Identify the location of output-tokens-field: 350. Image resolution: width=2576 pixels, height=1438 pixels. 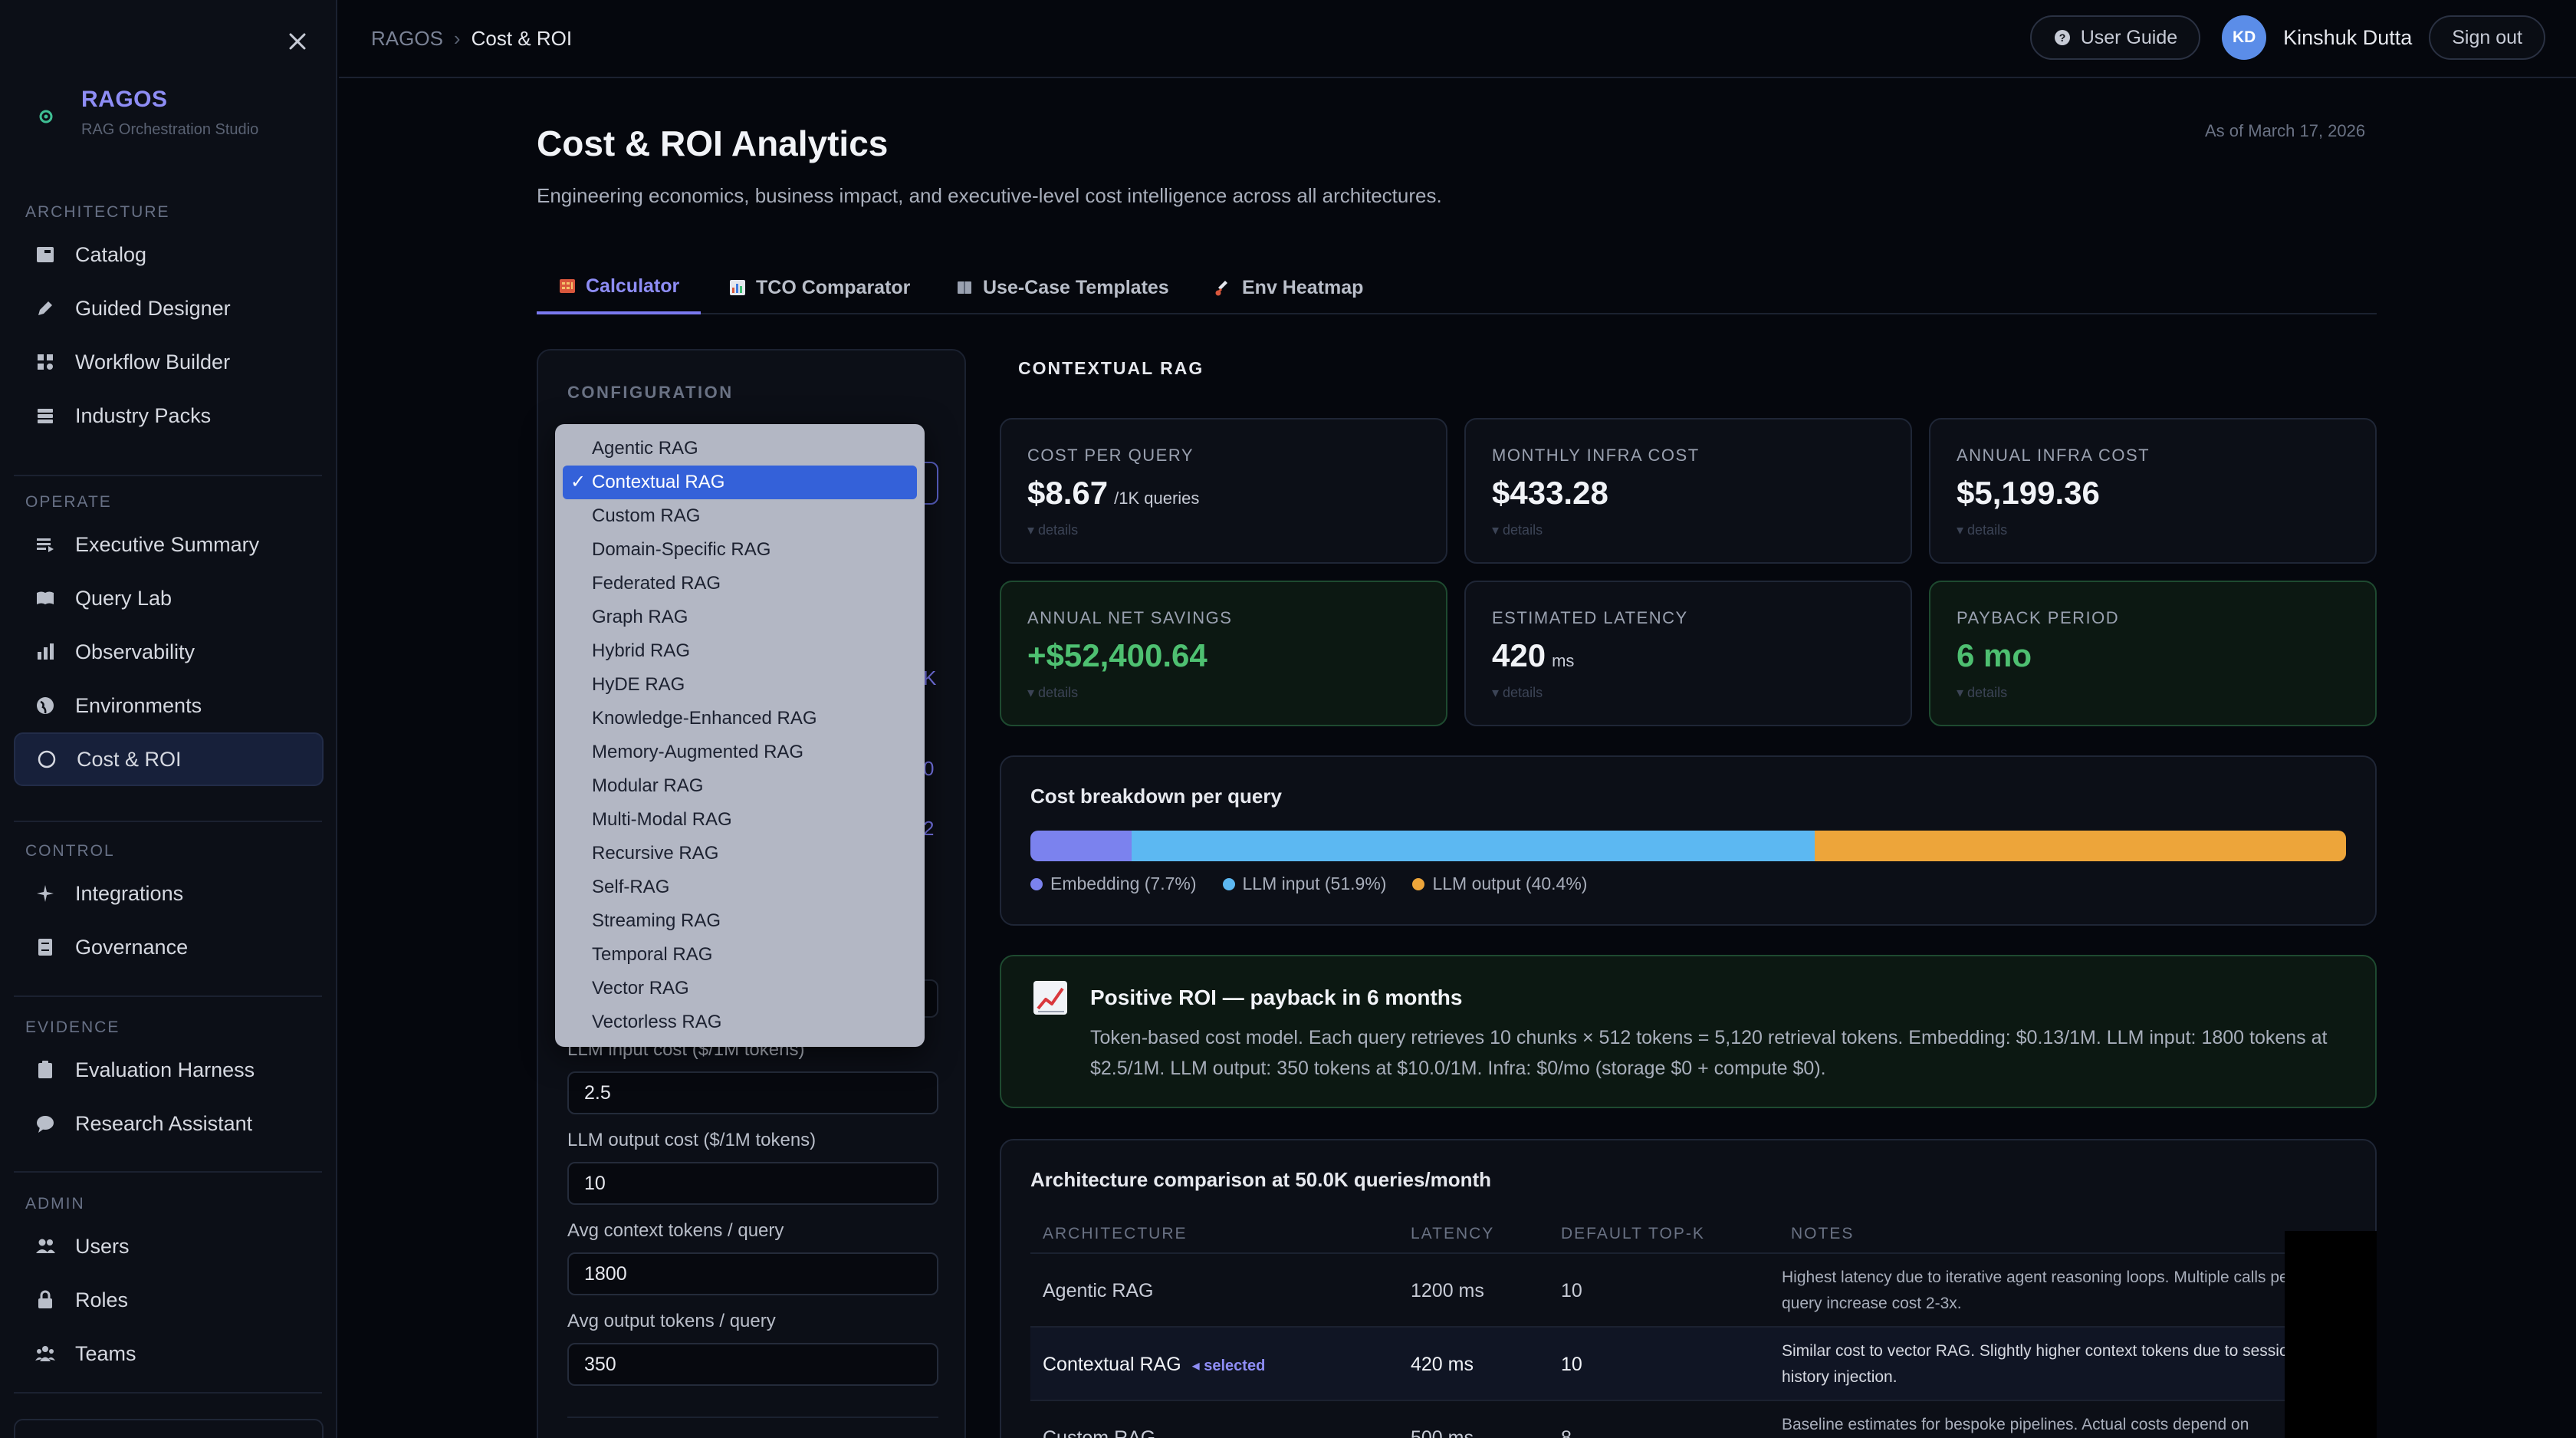
(752, 1364).